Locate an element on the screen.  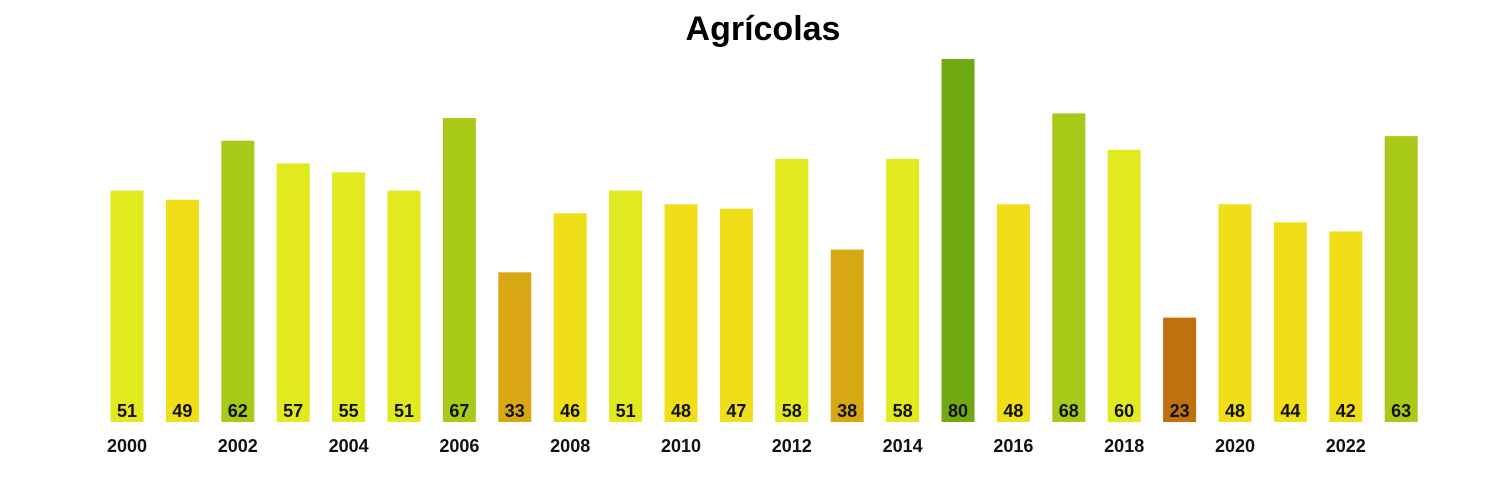
bar-2009 is located at coordinates (626, 306).